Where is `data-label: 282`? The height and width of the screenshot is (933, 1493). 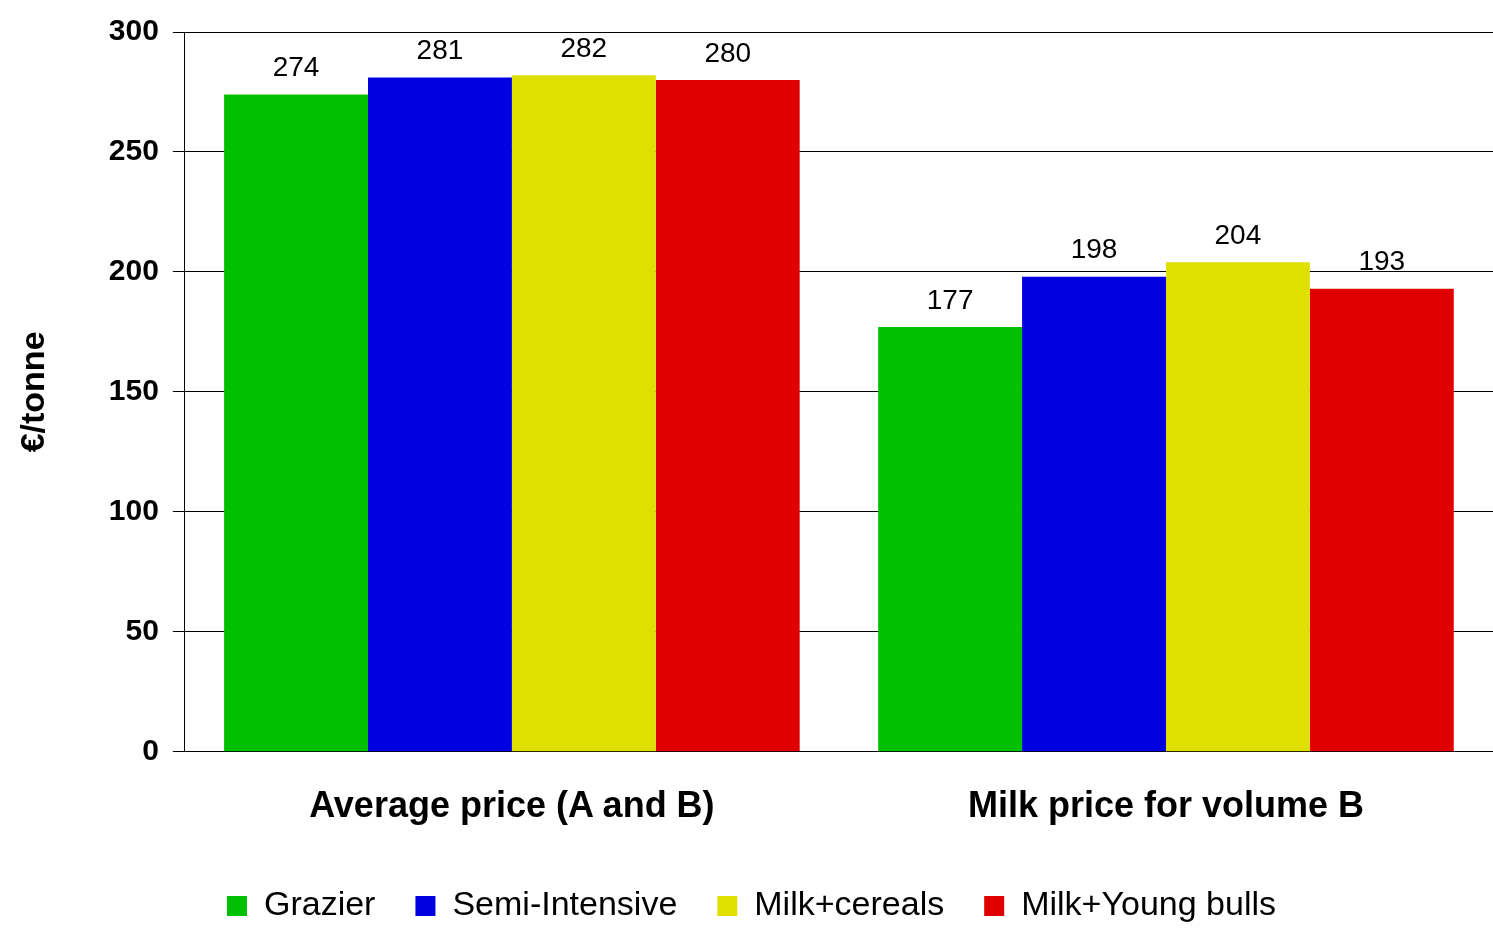
data-label: 282 is located at coordinates (584, 47).